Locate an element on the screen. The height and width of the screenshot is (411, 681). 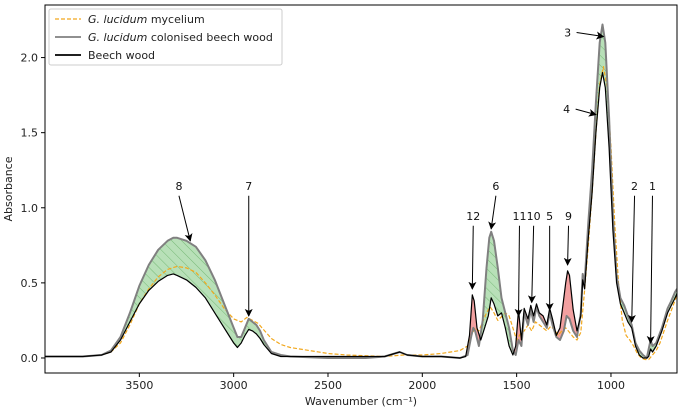
y-tick-label: 1.0 is located at coordinates (30, 208).